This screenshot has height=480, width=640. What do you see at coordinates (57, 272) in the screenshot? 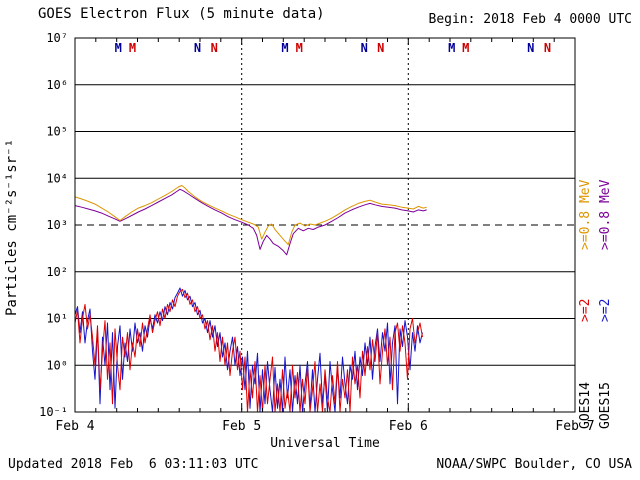
I see `svg-text: 10²` at bounding box center [57, 272].